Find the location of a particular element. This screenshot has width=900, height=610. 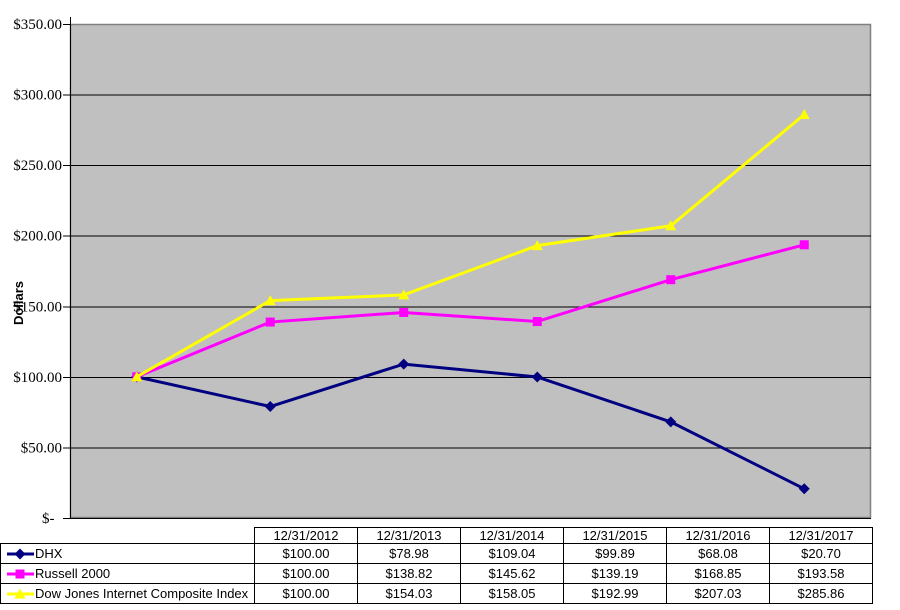

legend-cell-russell-2000: Russell 2000 is located at coordinates (127, 573).